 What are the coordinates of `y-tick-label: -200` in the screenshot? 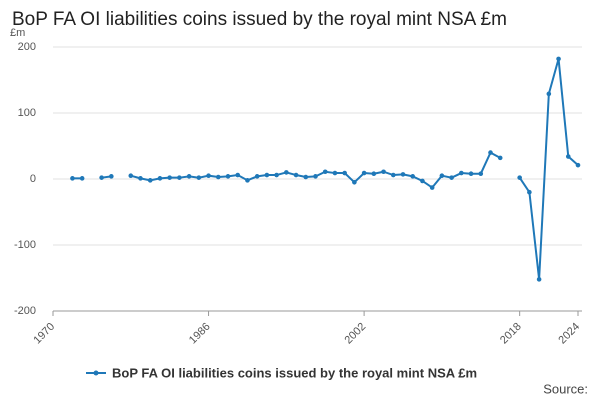 It's located at (25, 311).